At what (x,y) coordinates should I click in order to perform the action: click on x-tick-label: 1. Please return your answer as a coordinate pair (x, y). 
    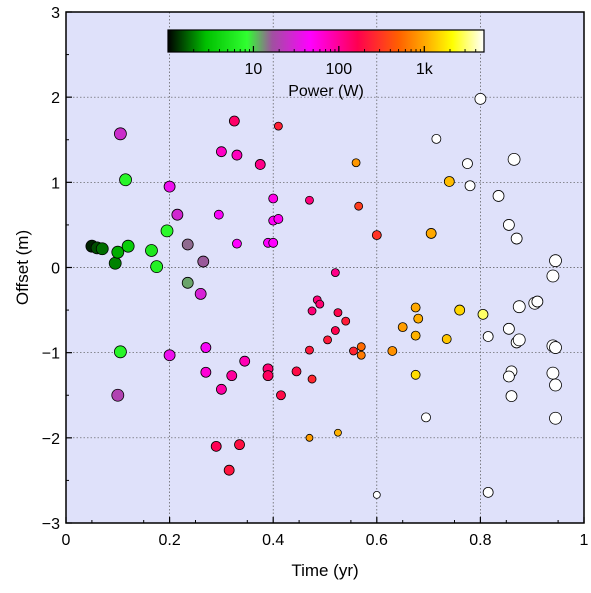
    Looking at the image, I should click on (584, 540).